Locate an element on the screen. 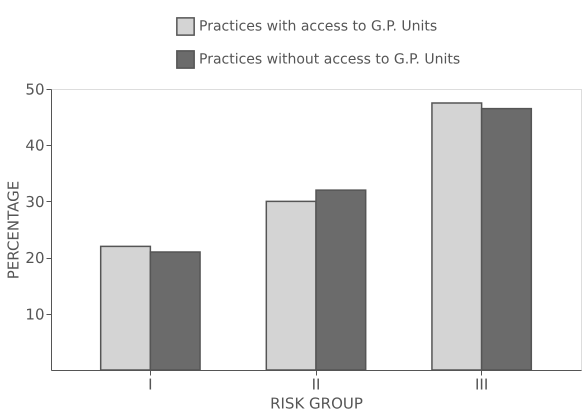  x-axis-title: RISK GROUP is located at coordinates (316, 403).